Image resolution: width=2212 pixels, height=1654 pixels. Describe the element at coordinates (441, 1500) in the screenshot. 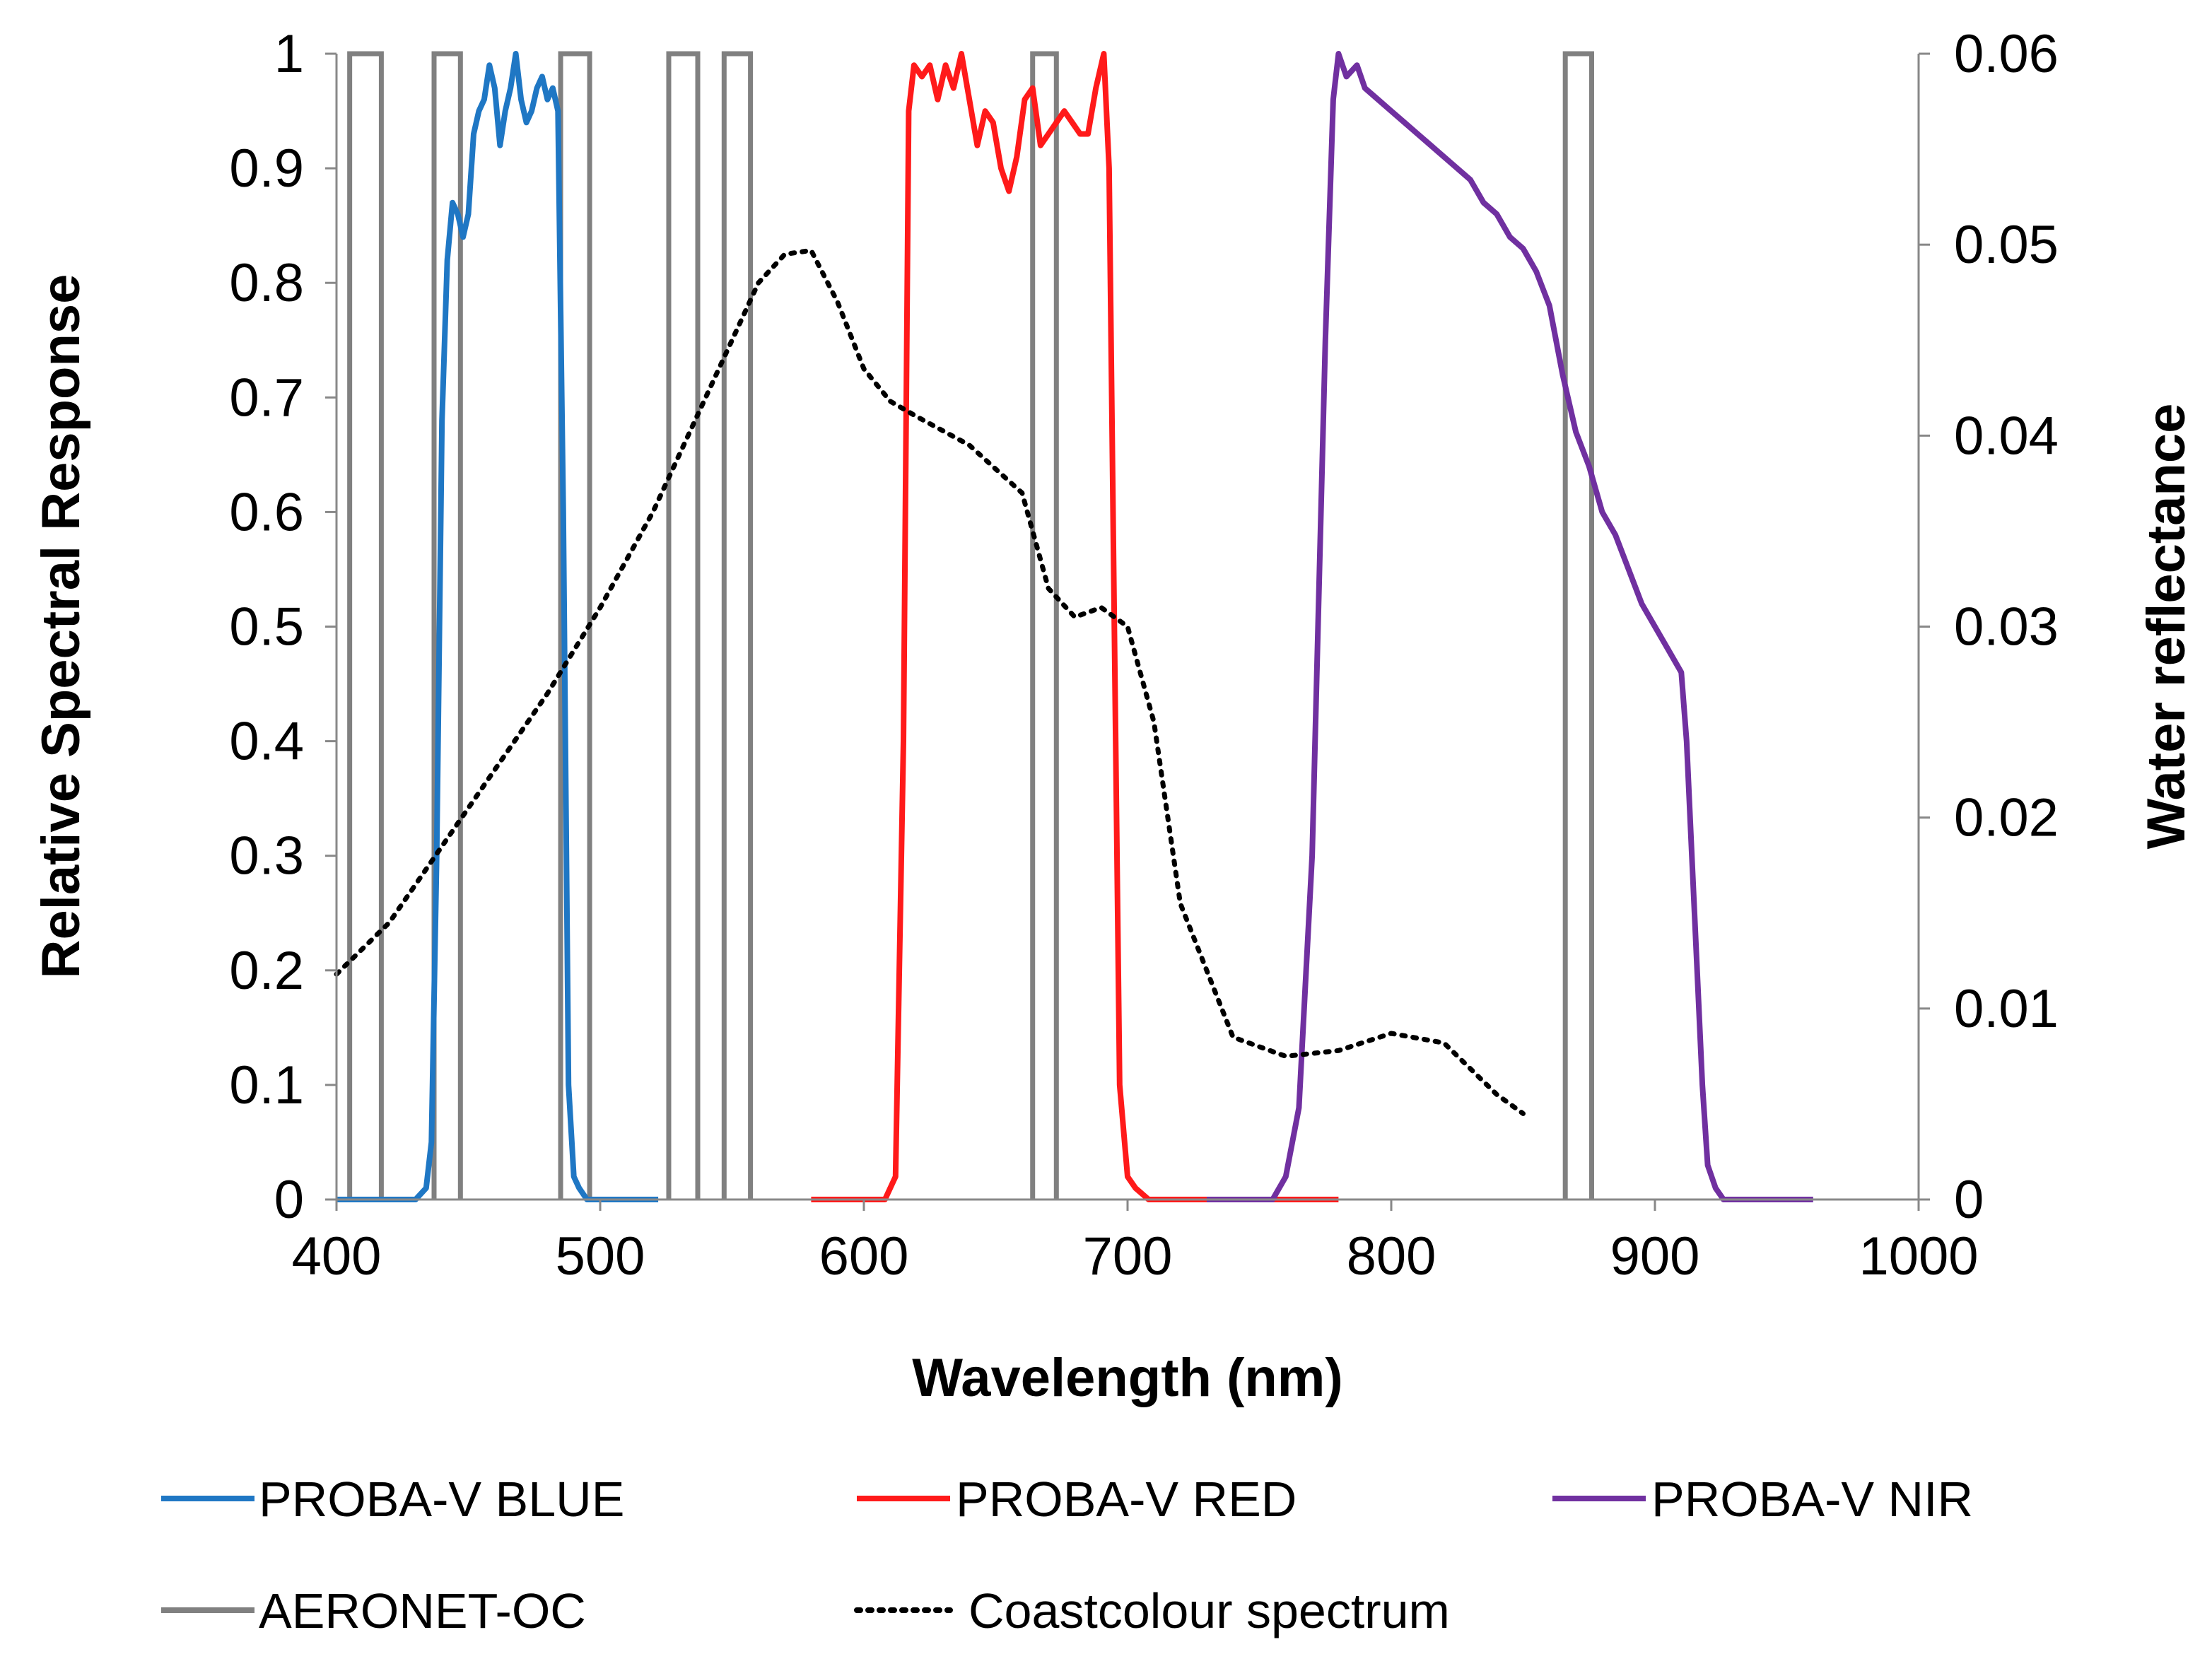

I see `legend-label-blue: PROBA-V BLUE` at that location.